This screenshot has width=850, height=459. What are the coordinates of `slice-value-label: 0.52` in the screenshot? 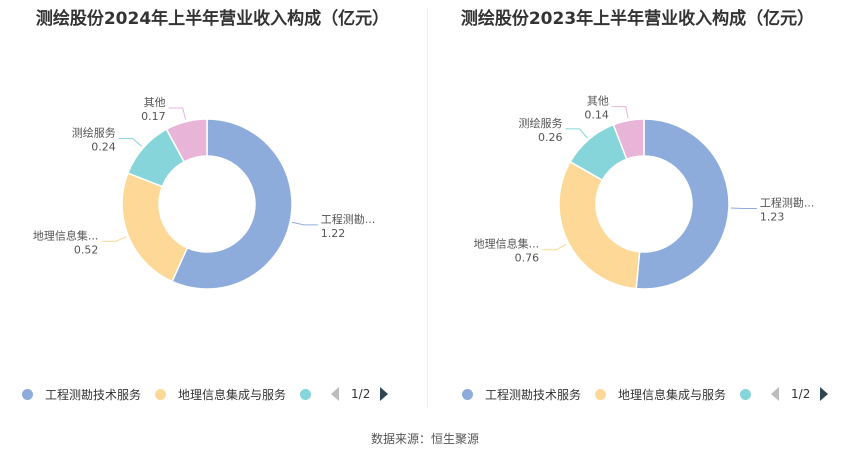 It's located at (86, 249).